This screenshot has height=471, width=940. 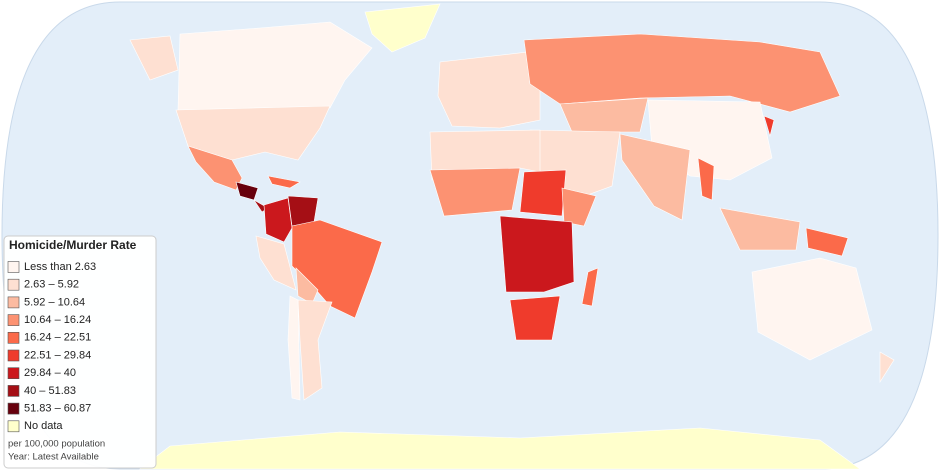 What do you see at coordinates (537, 254) in the screenshot?
I see `central-africa` at bounding box center [537, 254].